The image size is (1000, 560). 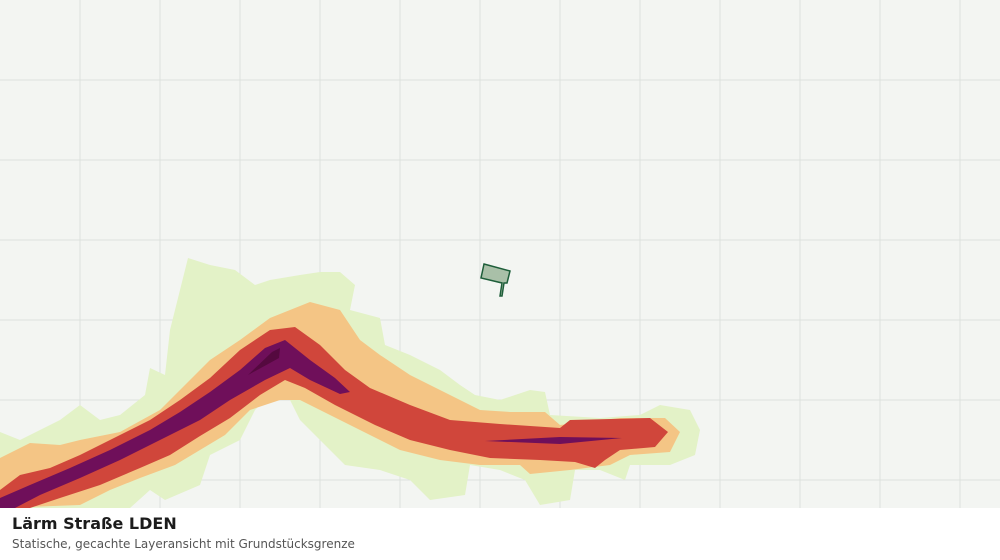 I want to click on noise-zone-peak, so click(x=264, y=361).